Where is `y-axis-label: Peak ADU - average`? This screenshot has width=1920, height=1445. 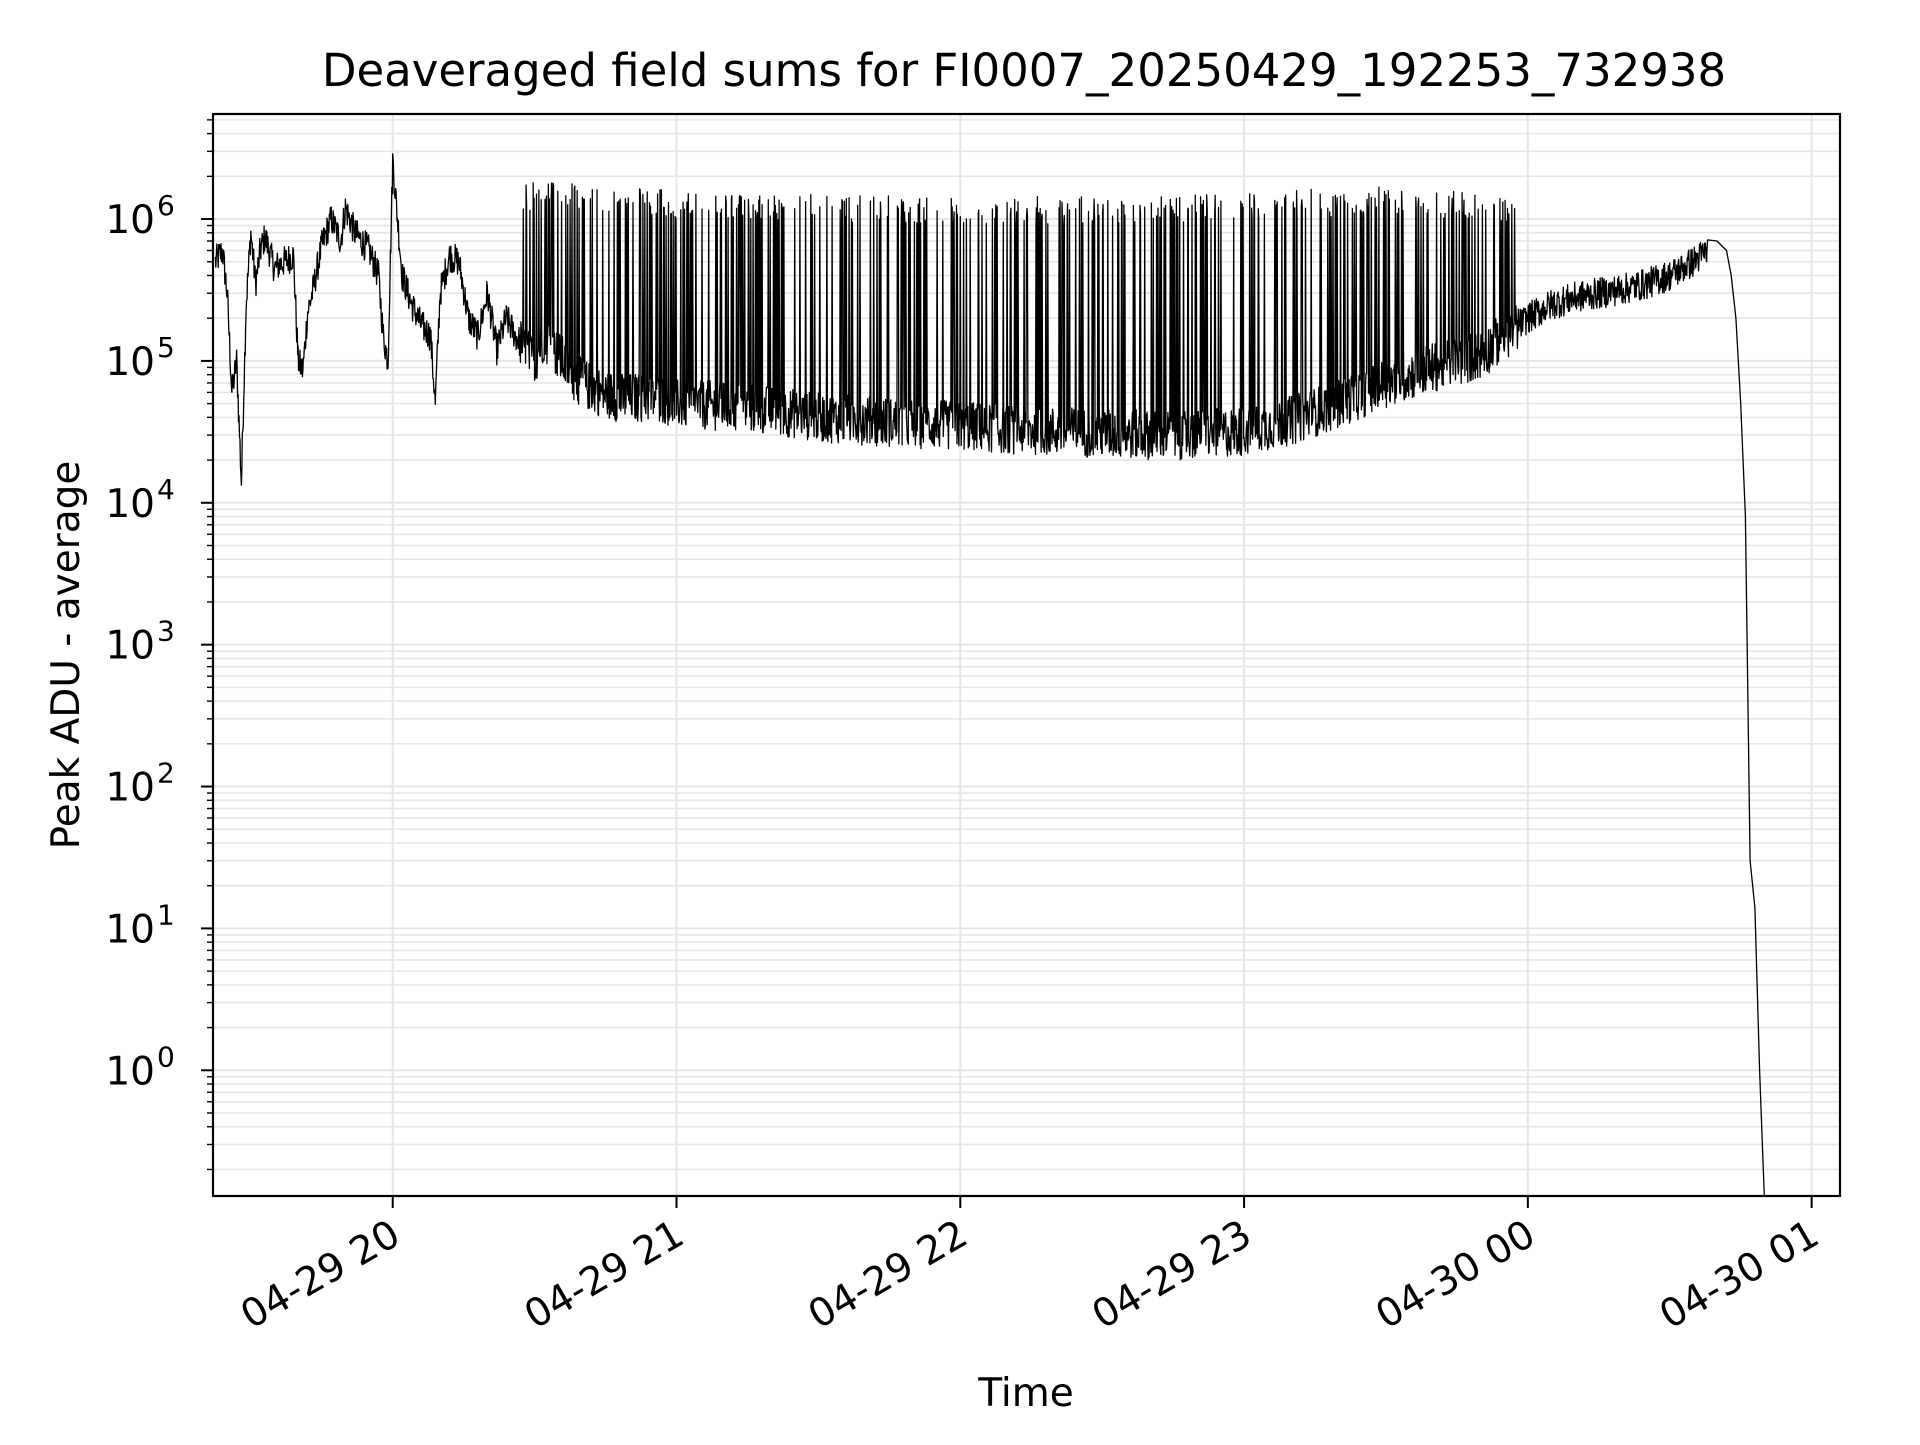 y-axis-label: Peak ADU - average is located at coordinates (66, 655).